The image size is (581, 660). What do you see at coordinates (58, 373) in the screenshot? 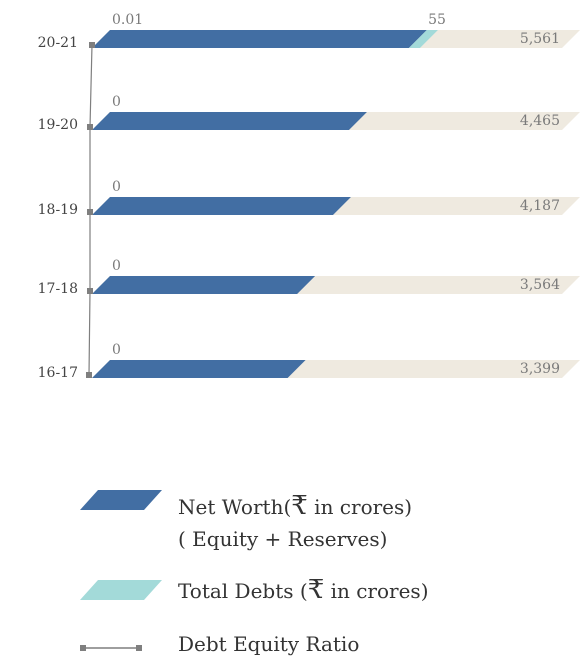
I see `category-label: 16-17` at bounding box center [58, 373].